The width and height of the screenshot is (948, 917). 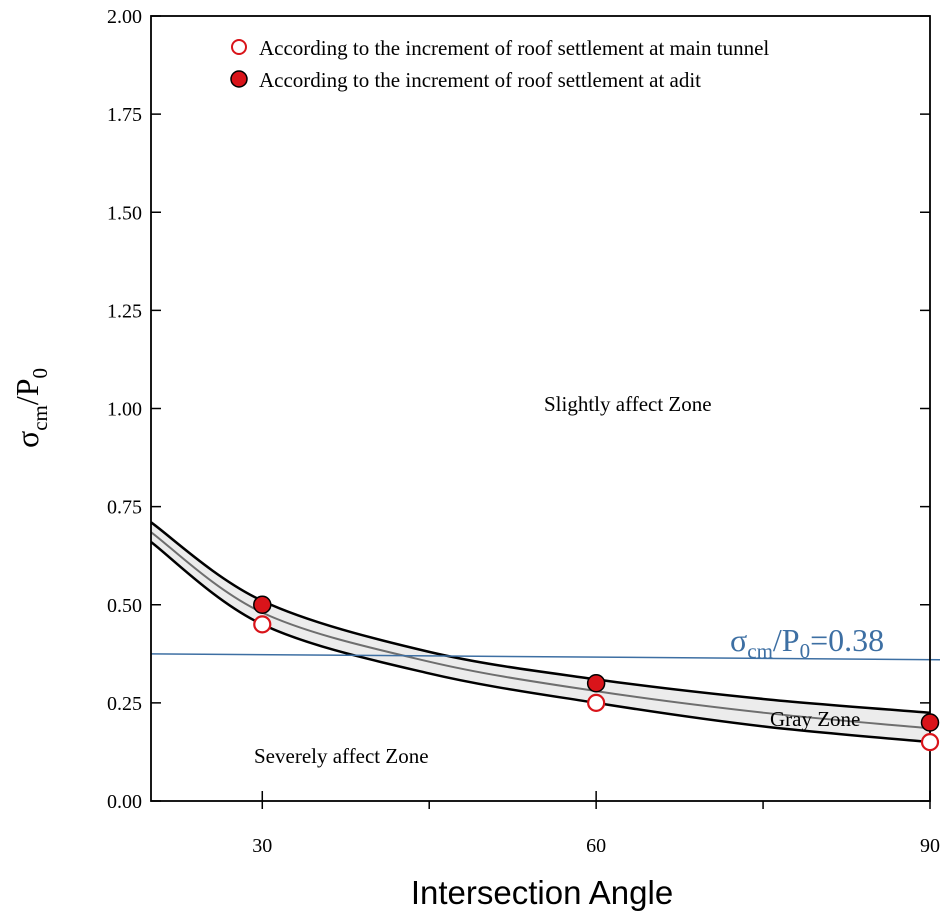 I want to click on gray-zone-label: Gray Zone, so click(x=815, y=719).